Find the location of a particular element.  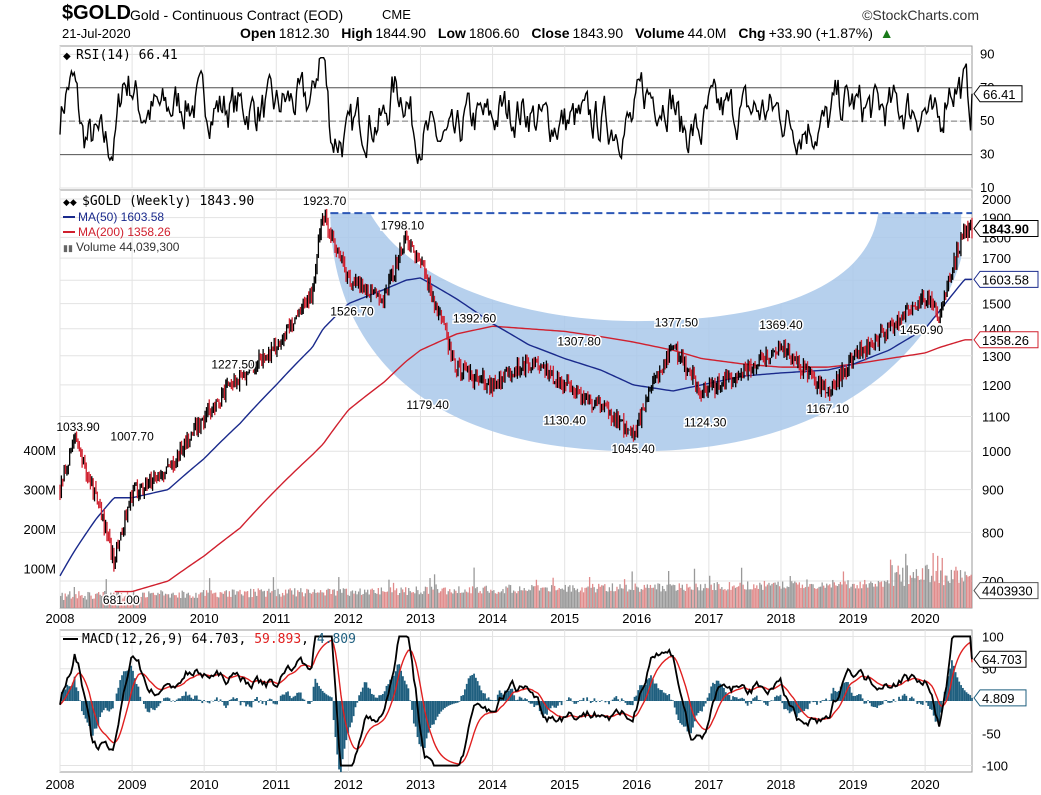

macd-line is located at coordinates (516, 701).